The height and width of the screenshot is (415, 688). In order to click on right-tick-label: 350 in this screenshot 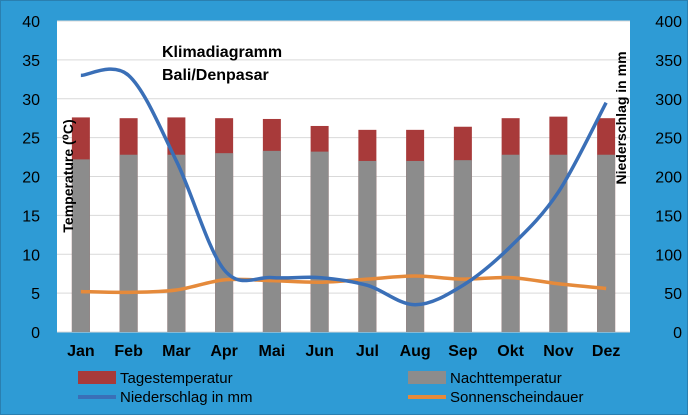, I will do `click(668, 61)`.